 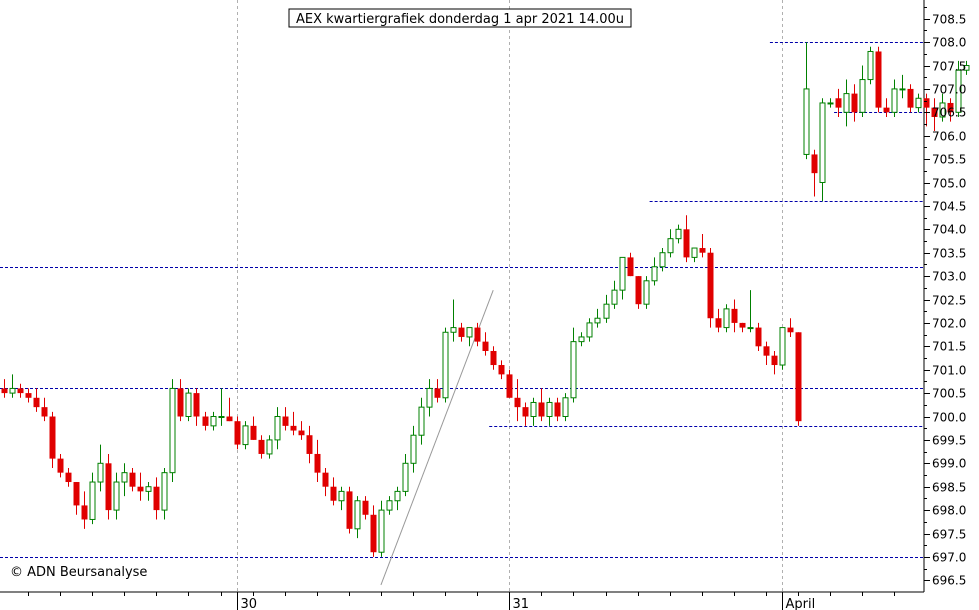 What do you see at coordinates (949, 558) in the screenshot?
I see `y-tick-label: 697.0` at bounding box center [949, 558].